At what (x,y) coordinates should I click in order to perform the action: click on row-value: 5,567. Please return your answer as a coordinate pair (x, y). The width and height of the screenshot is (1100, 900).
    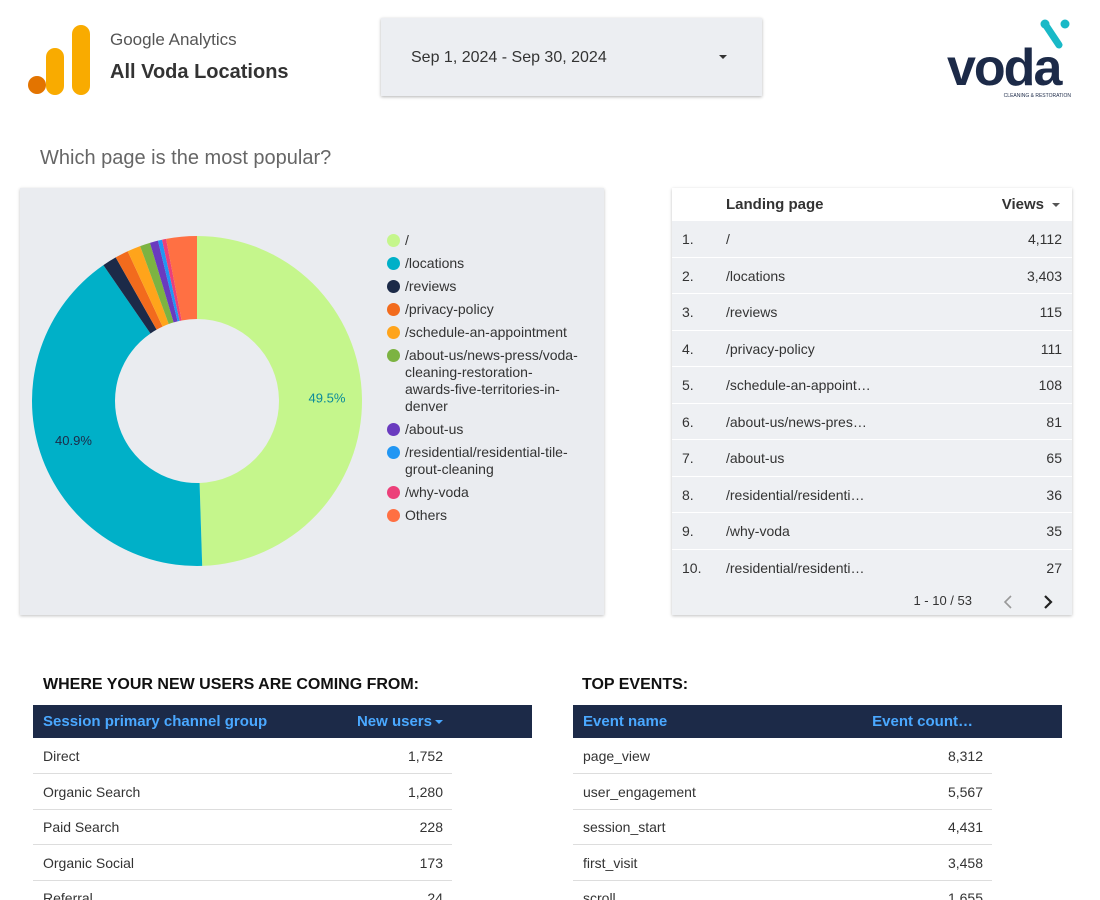
    Looking at the image, I should click on (965, 791).